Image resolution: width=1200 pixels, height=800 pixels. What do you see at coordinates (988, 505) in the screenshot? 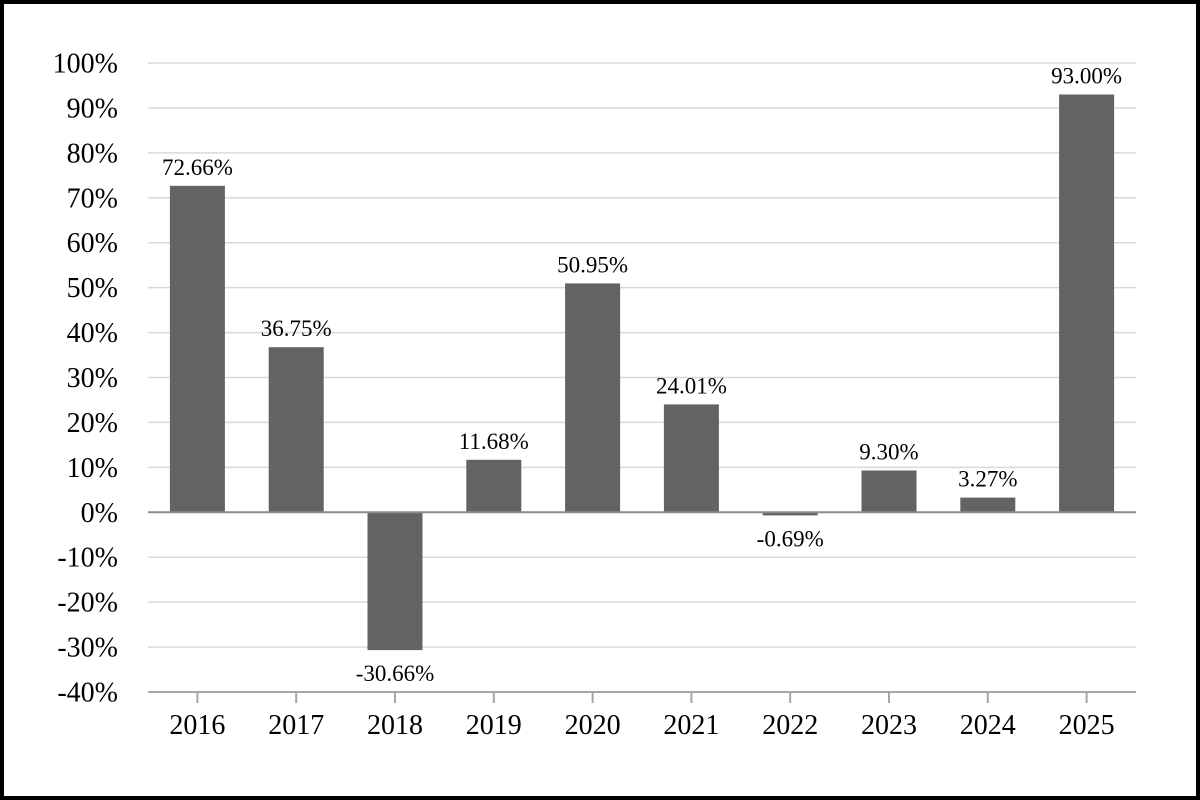
I see `bar-2024` at bounding box center [988, 505].